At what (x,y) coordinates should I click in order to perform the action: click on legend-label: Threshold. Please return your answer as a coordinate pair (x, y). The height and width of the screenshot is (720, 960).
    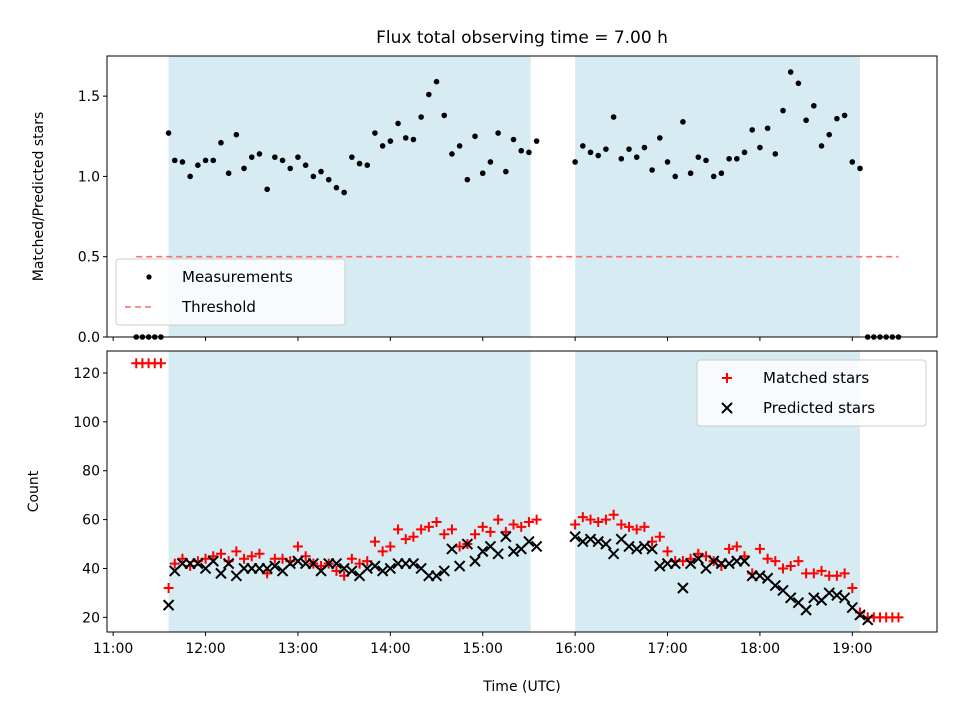
    Looking at the image, I should click on (218, 307).